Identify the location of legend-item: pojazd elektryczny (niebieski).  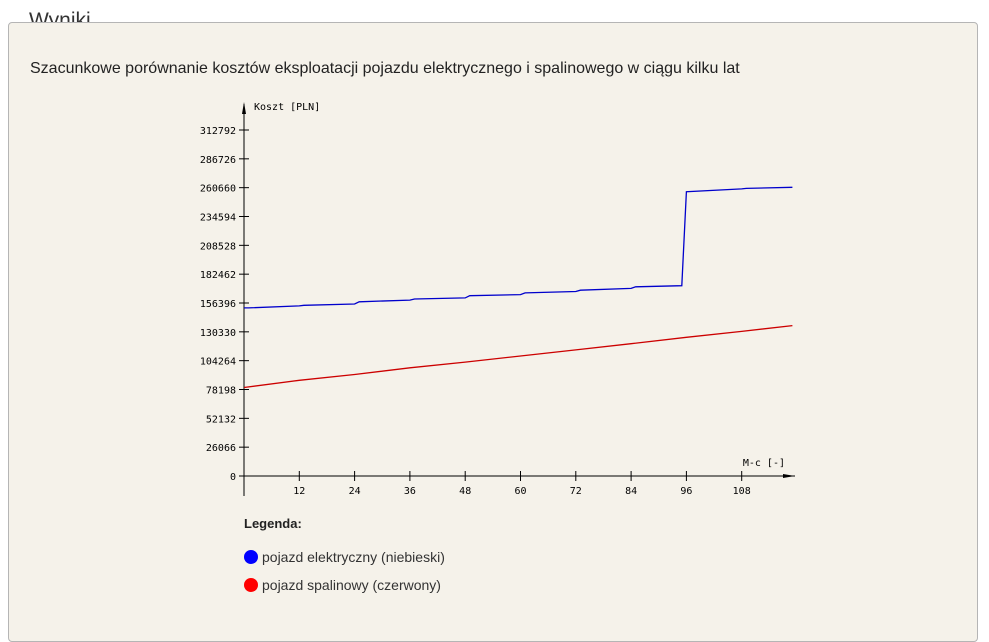
(344, 557).